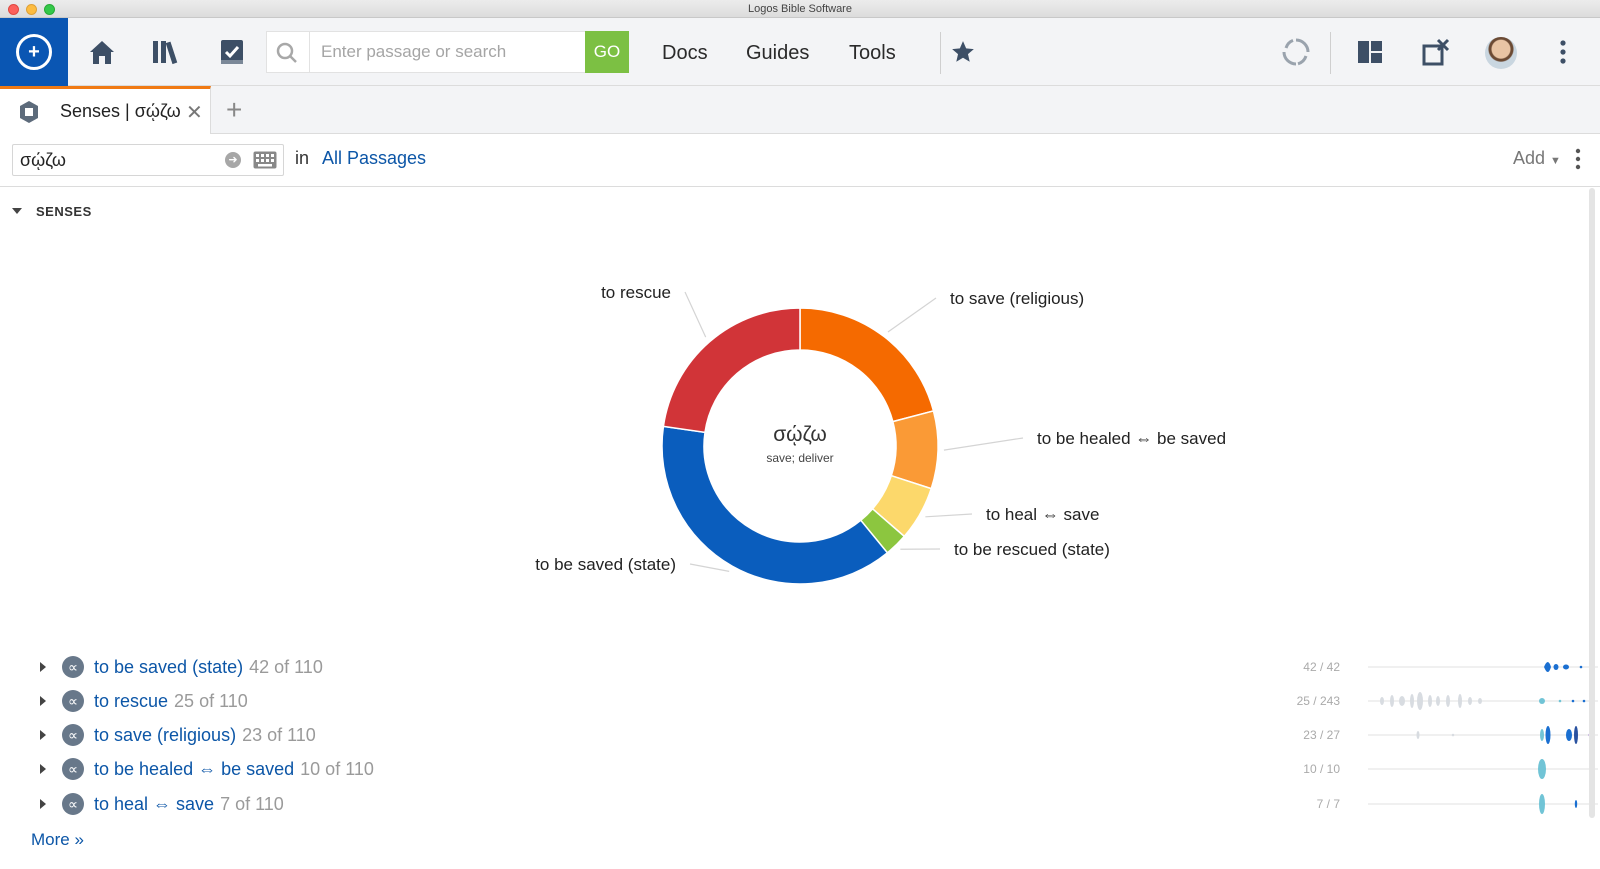 The width and height of the screenshot is (1600, 869). I want to click on sense-link: to save (religious) 23 of 110, so click(205, 735).